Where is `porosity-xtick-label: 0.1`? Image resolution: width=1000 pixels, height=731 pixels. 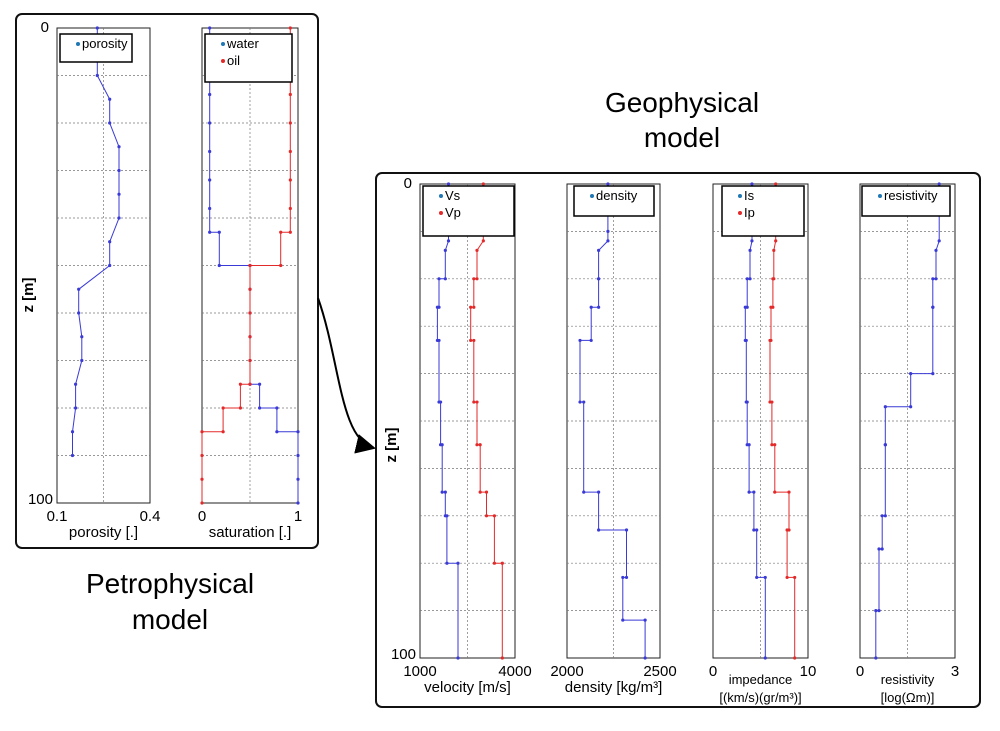 porosity-xtick-label: 0.1 is located at coordinates (57, 516).